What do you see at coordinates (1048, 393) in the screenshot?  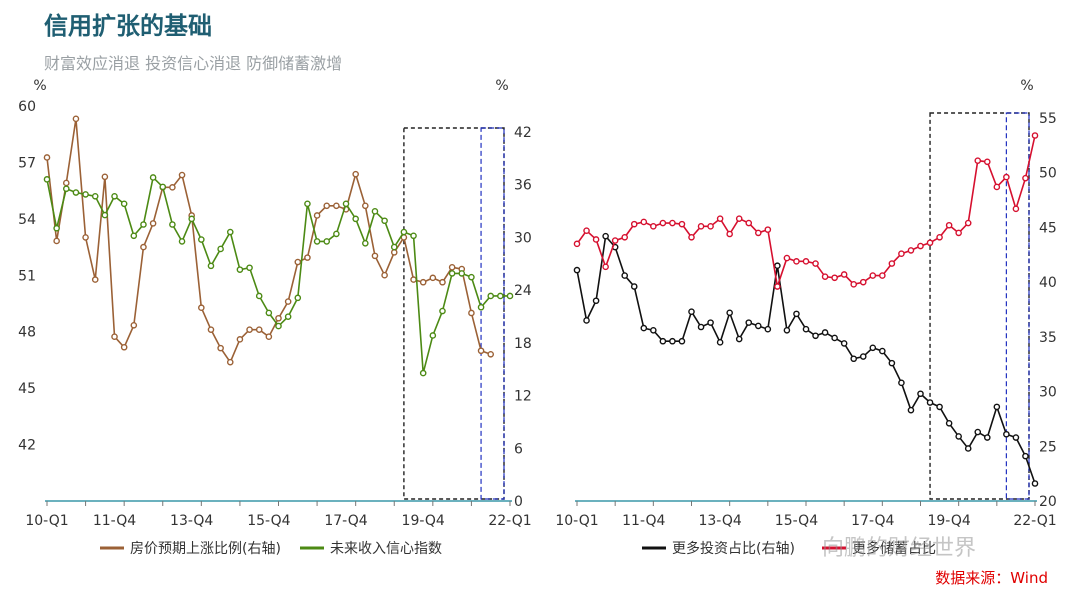 I see `right-tick-label: 30` at bounding box center [1048, 393].